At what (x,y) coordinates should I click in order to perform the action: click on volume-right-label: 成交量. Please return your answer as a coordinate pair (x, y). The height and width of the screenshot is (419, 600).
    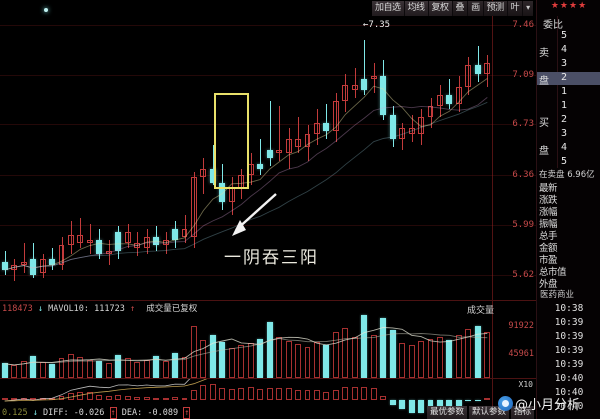
    Looking at the image, I should click on (480, 311).